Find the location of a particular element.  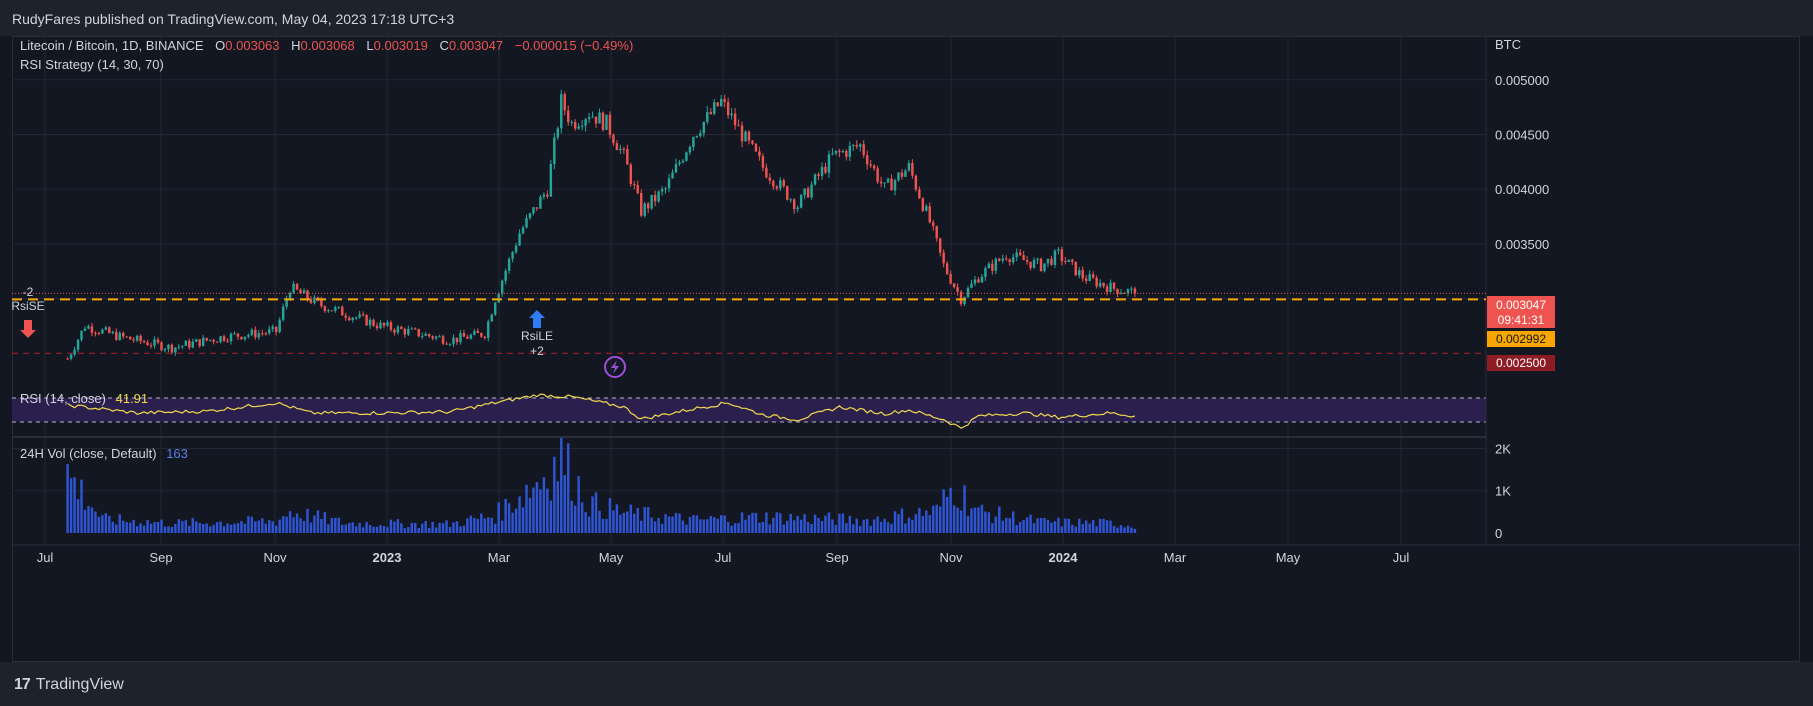

close-label: C is located at coordinates (443, 45).